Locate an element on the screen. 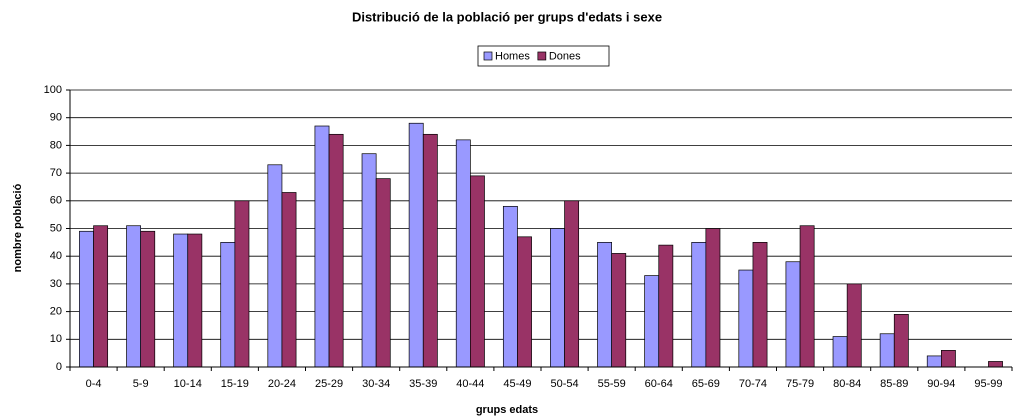 The width and height of the screenshot is (1014, 419). y-tick-label: 90 is located at coordinates (56, 118).